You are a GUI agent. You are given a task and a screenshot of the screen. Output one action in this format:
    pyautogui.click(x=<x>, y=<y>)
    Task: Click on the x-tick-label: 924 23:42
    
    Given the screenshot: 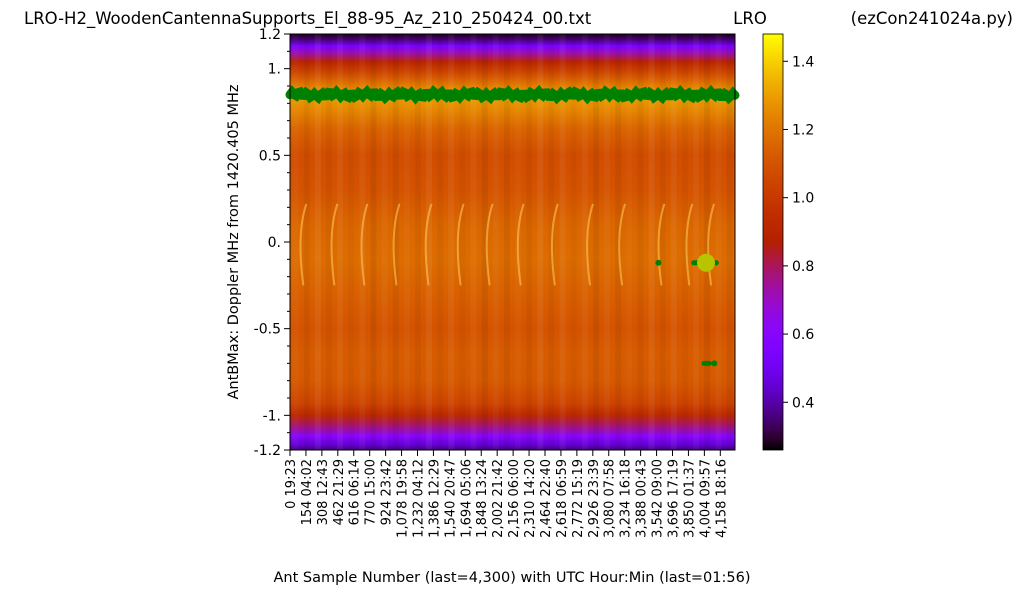 What is the action you would take?
    pyautogui.click(x=387, y=492)
    